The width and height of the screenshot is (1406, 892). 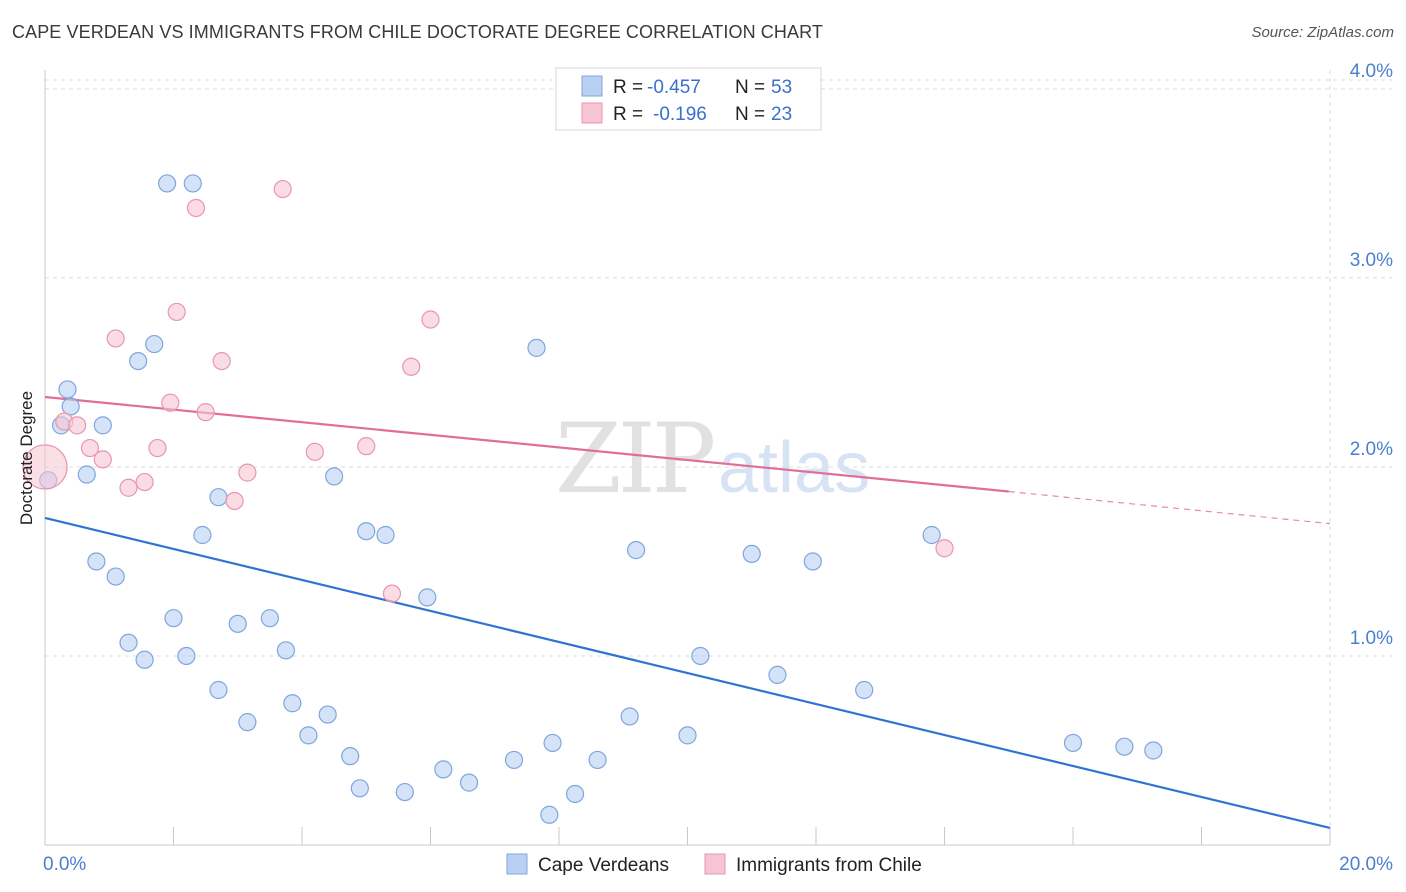 What do you see at coordinates (781, 114) in the screenshot?
I see `stats-legend-n-value: 23` at bounding box center [781, 114].